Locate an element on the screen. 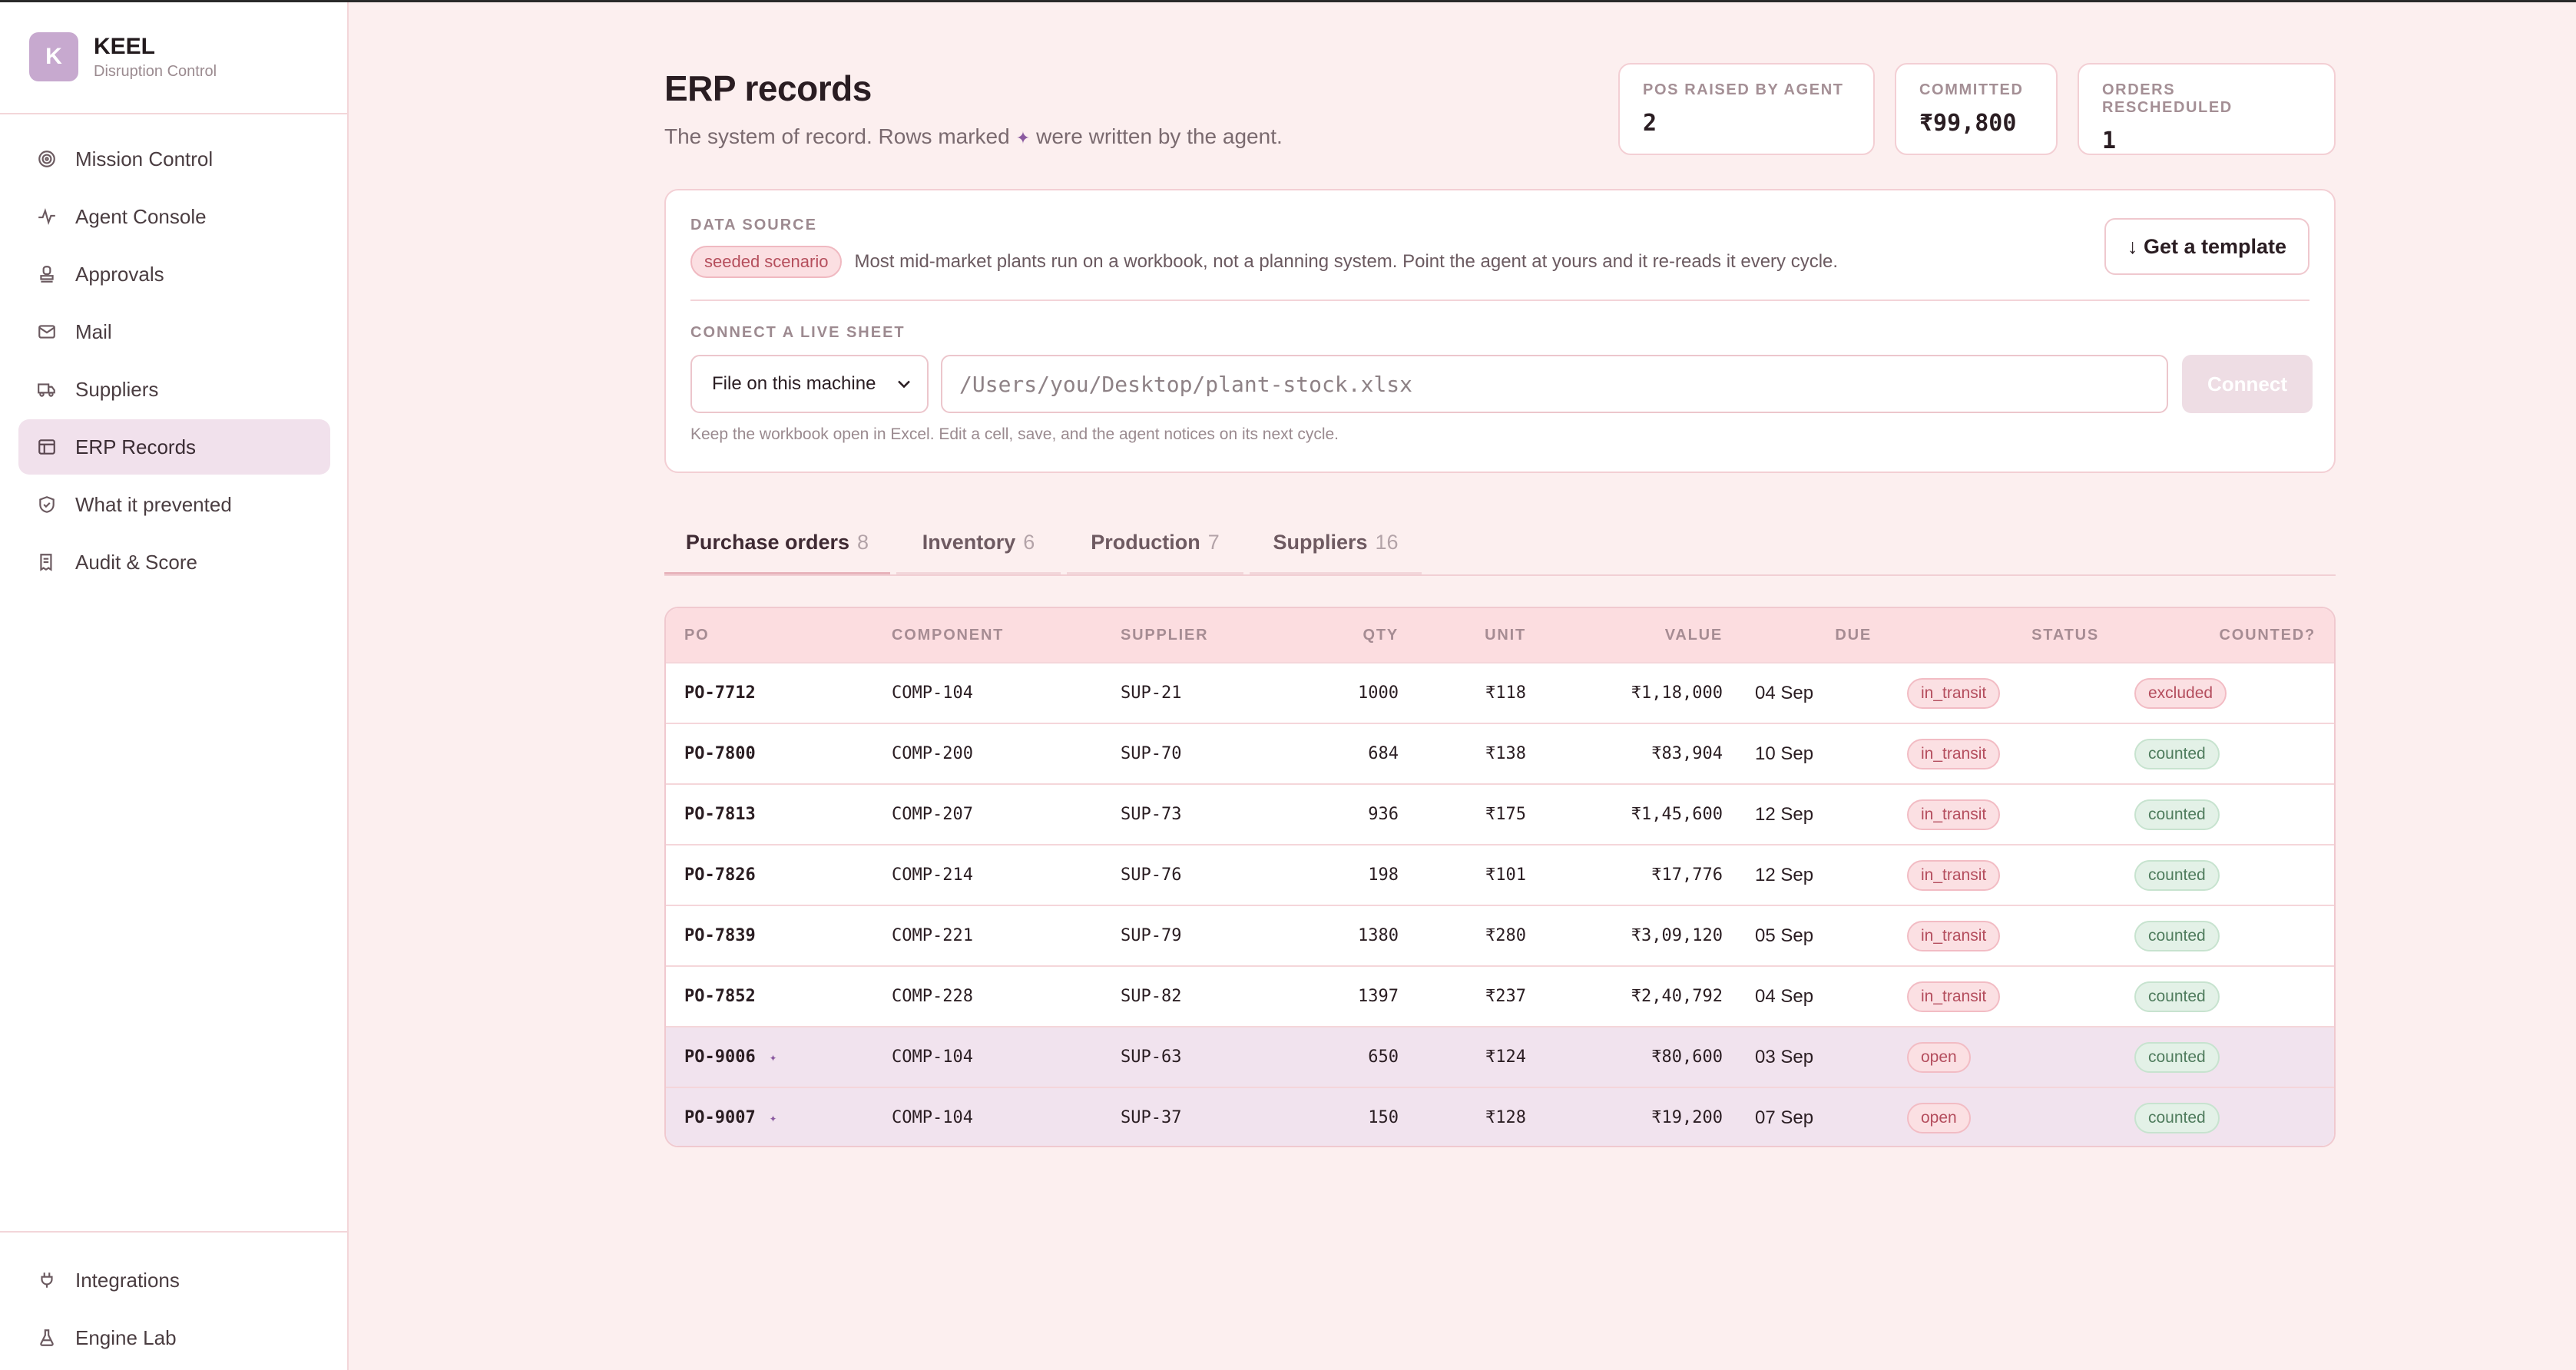 This screenshot has height=1370, width=2576. tab-count: 7 is located at coordinates (1213, 543).